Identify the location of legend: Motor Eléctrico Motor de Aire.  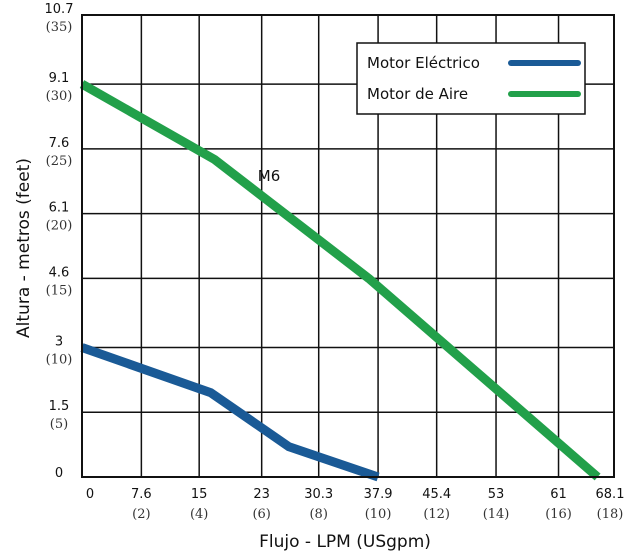
(471, 78).